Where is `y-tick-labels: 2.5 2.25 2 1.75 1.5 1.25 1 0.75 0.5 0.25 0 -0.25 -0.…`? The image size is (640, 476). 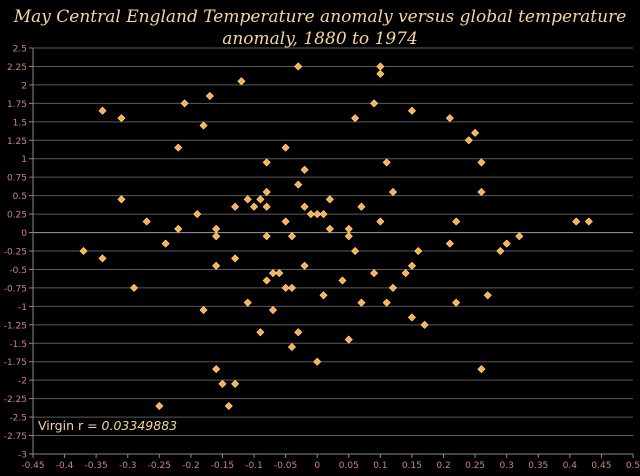 y-tick-labels: 2.5 2.25 2 1.75 1.5 1.25 1 0.75 0.5 0.25 0 -0.25 -0.… is located at coordinates (16, 253).